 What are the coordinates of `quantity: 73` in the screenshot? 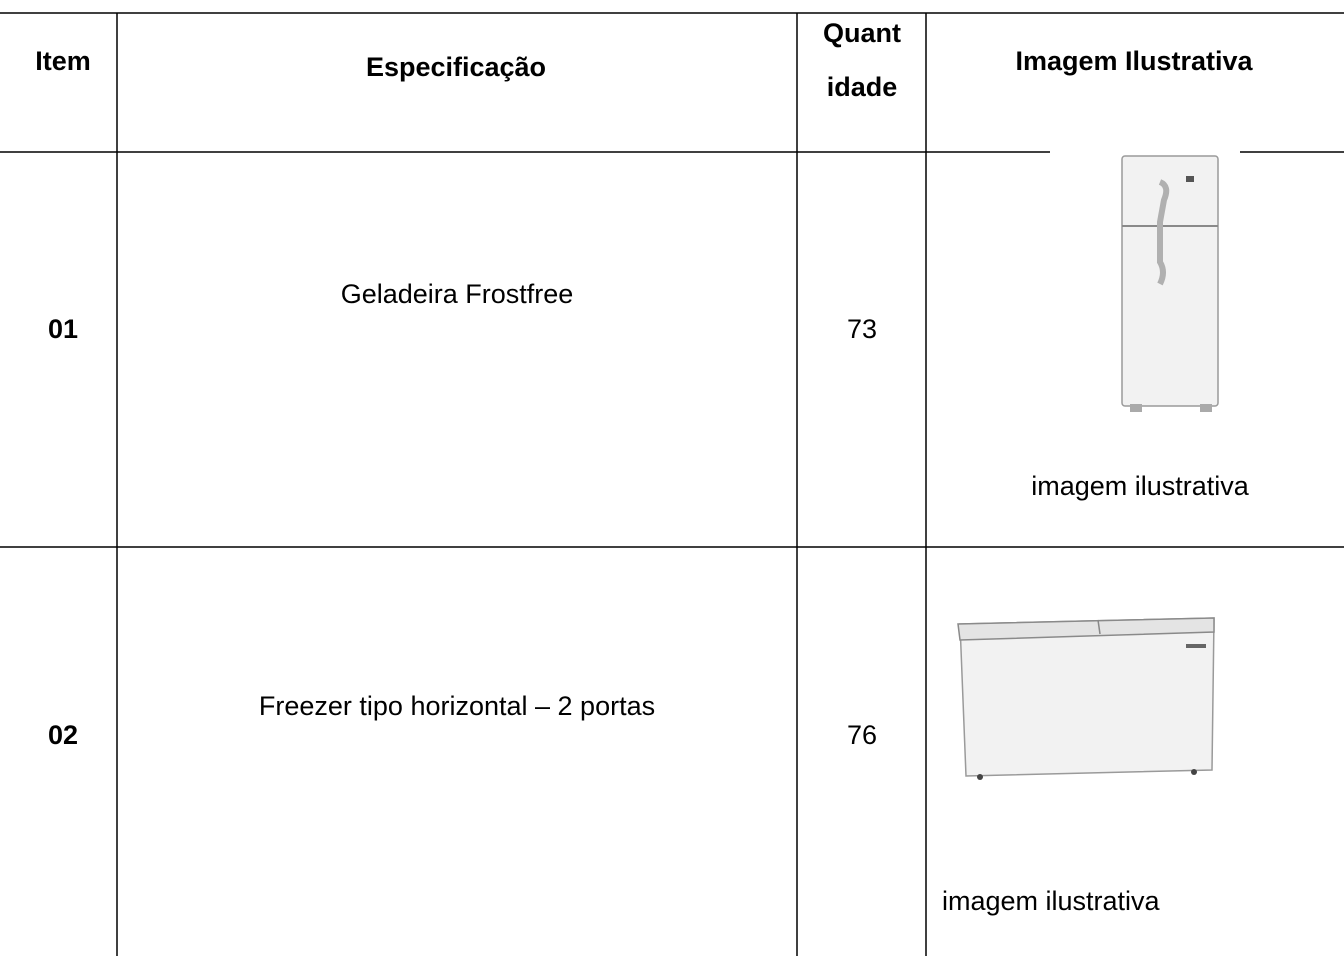 It's located at (862, 329).